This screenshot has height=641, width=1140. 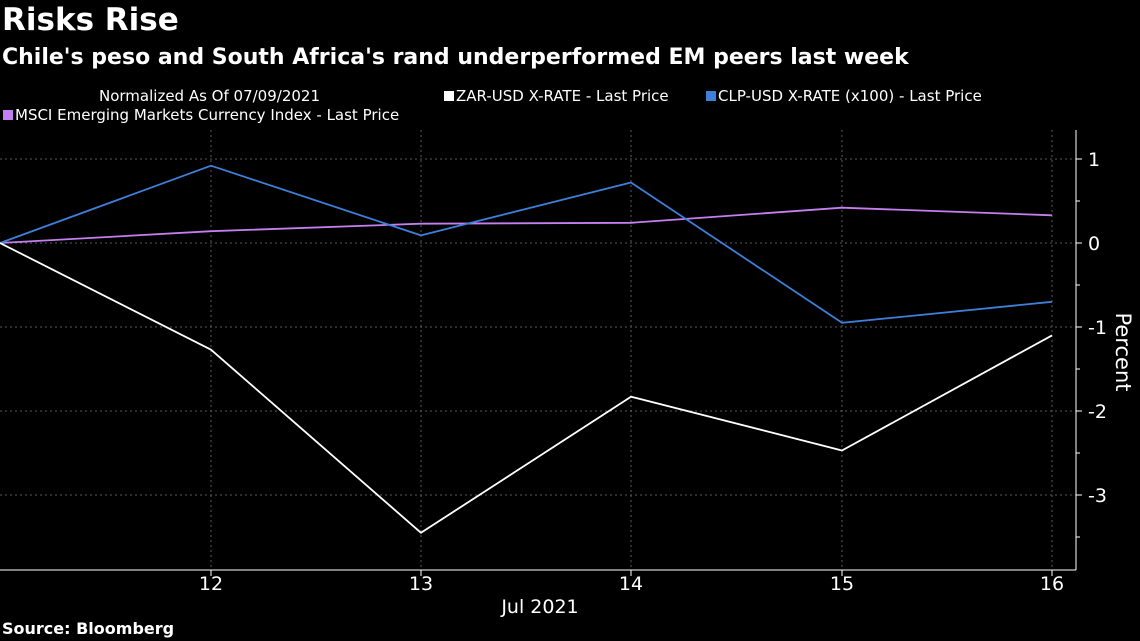 I want to click on x-tick-labels: 12 13 14 15 16, so click(x=631, y=584).